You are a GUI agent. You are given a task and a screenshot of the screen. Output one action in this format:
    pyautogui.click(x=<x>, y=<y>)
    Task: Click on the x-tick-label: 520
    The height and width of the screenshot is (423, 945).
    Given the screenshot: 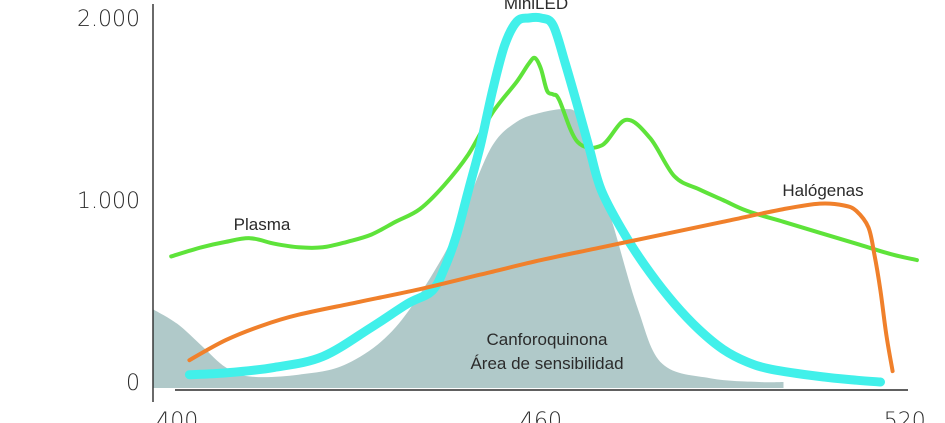 What is the action you would take?
    pyautogui.click(x=905, y=416)
    